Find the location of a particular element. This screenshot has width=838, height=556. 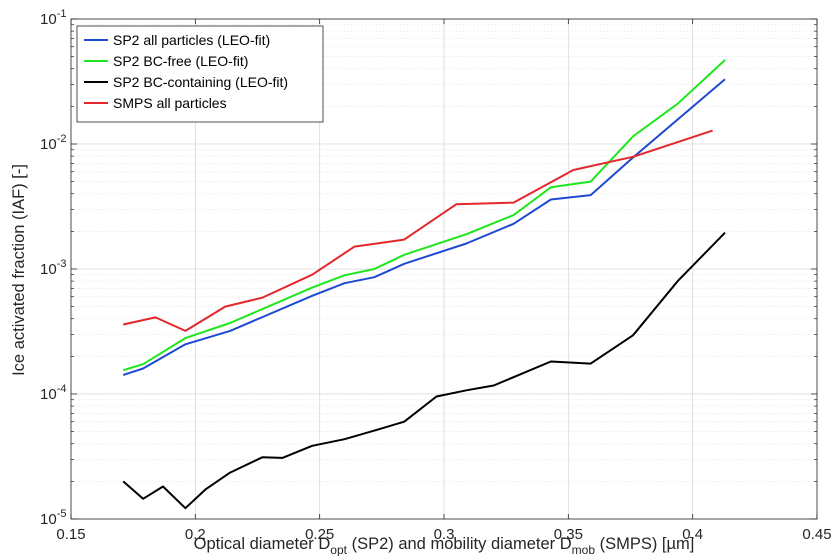

x-axis-label-part3: (SMPS) [µm] is located at coordinates (644, 544).